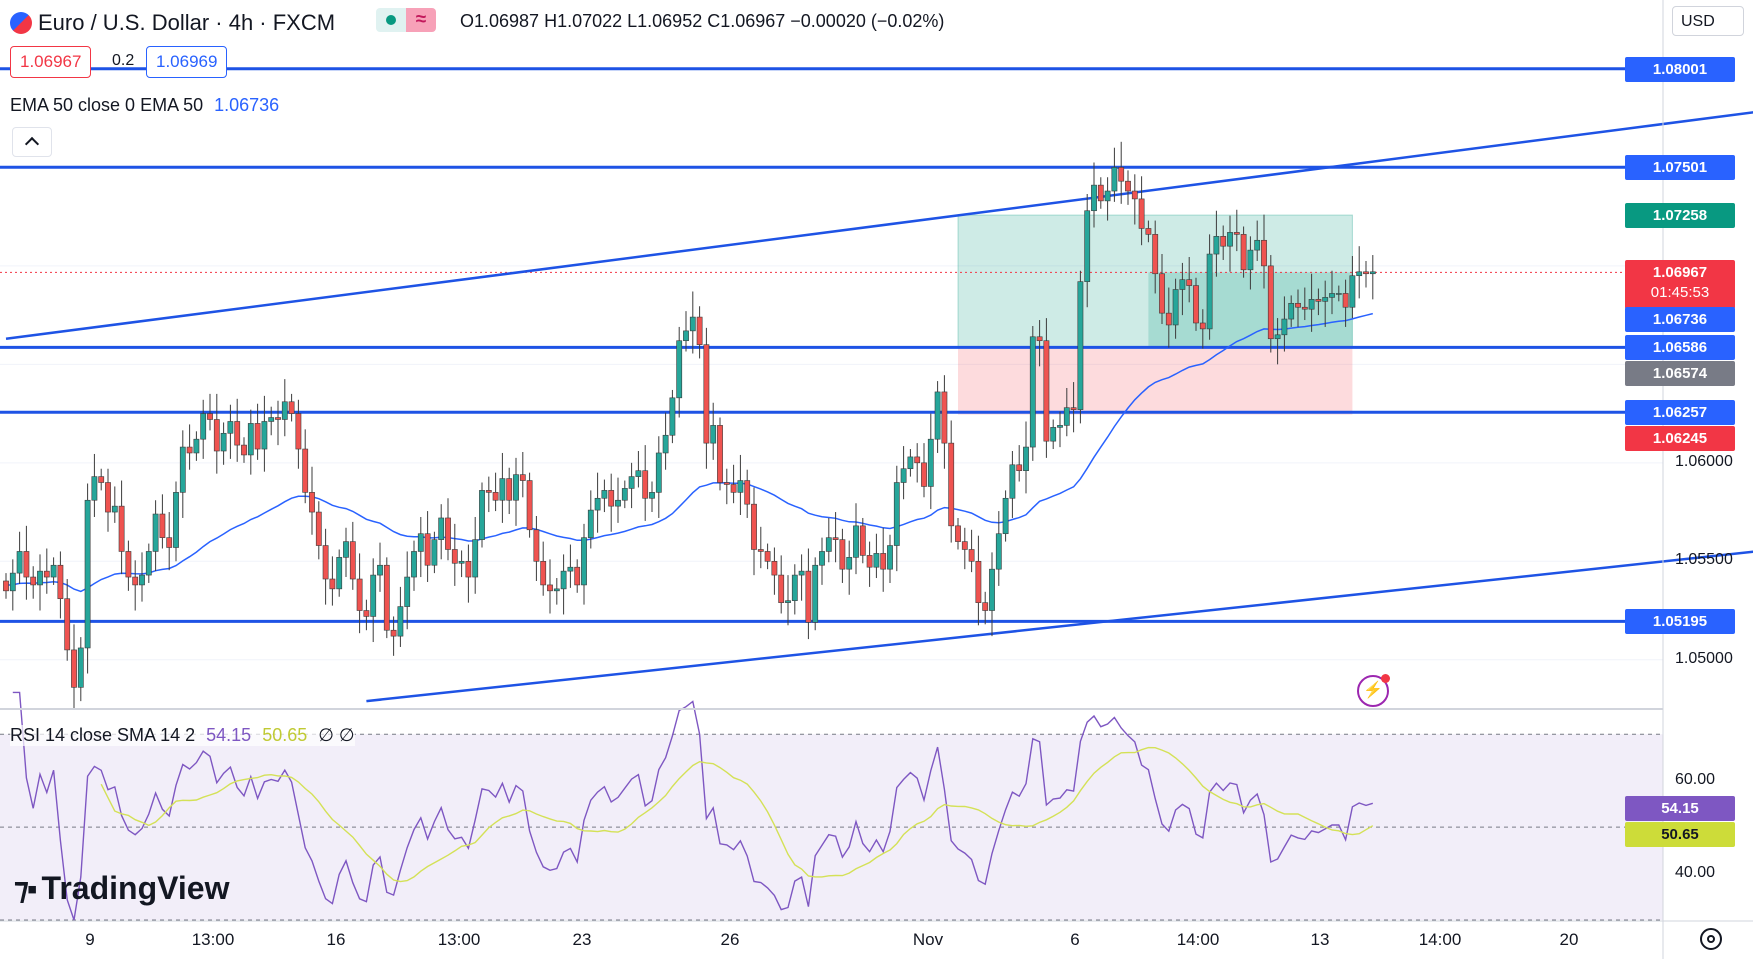 This screenshot has height=959, width=1753. Describe the element at coordinates (1695, 872) in the screenshot. I see `rsi-tick-label: 40.00` at that location.